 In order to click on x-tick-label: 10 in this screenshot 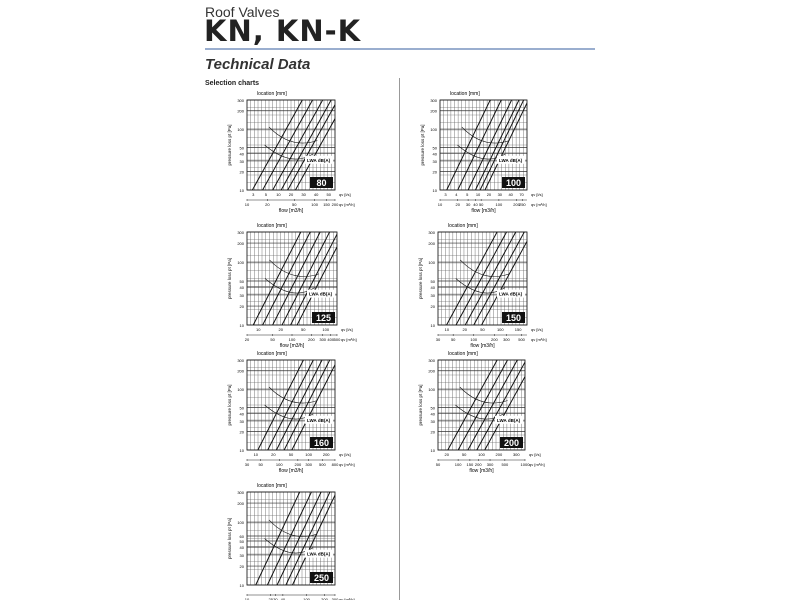, I will do `click(247, 598)`.